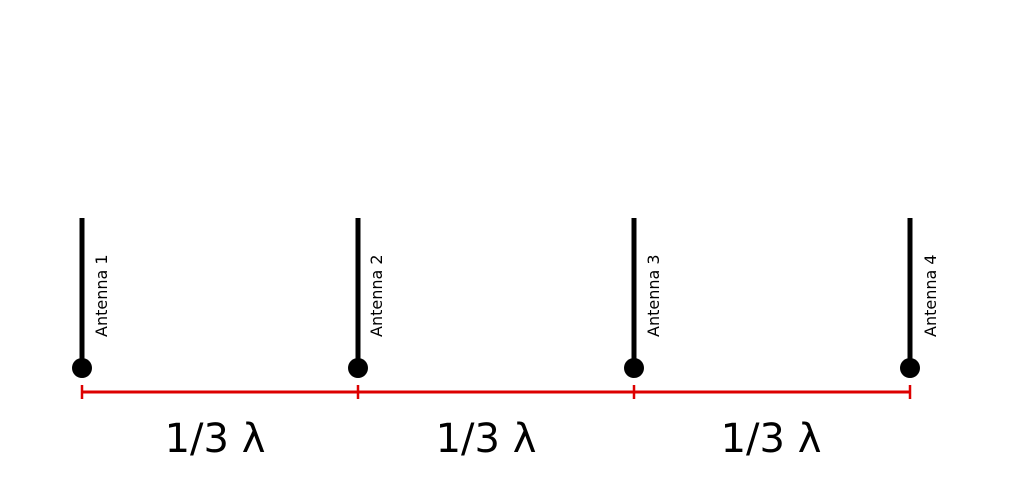 Image resolution: width=1032 pixels, height=494 pixels. I want to click on antenna-1: Antenna 1, so click(91, 298).